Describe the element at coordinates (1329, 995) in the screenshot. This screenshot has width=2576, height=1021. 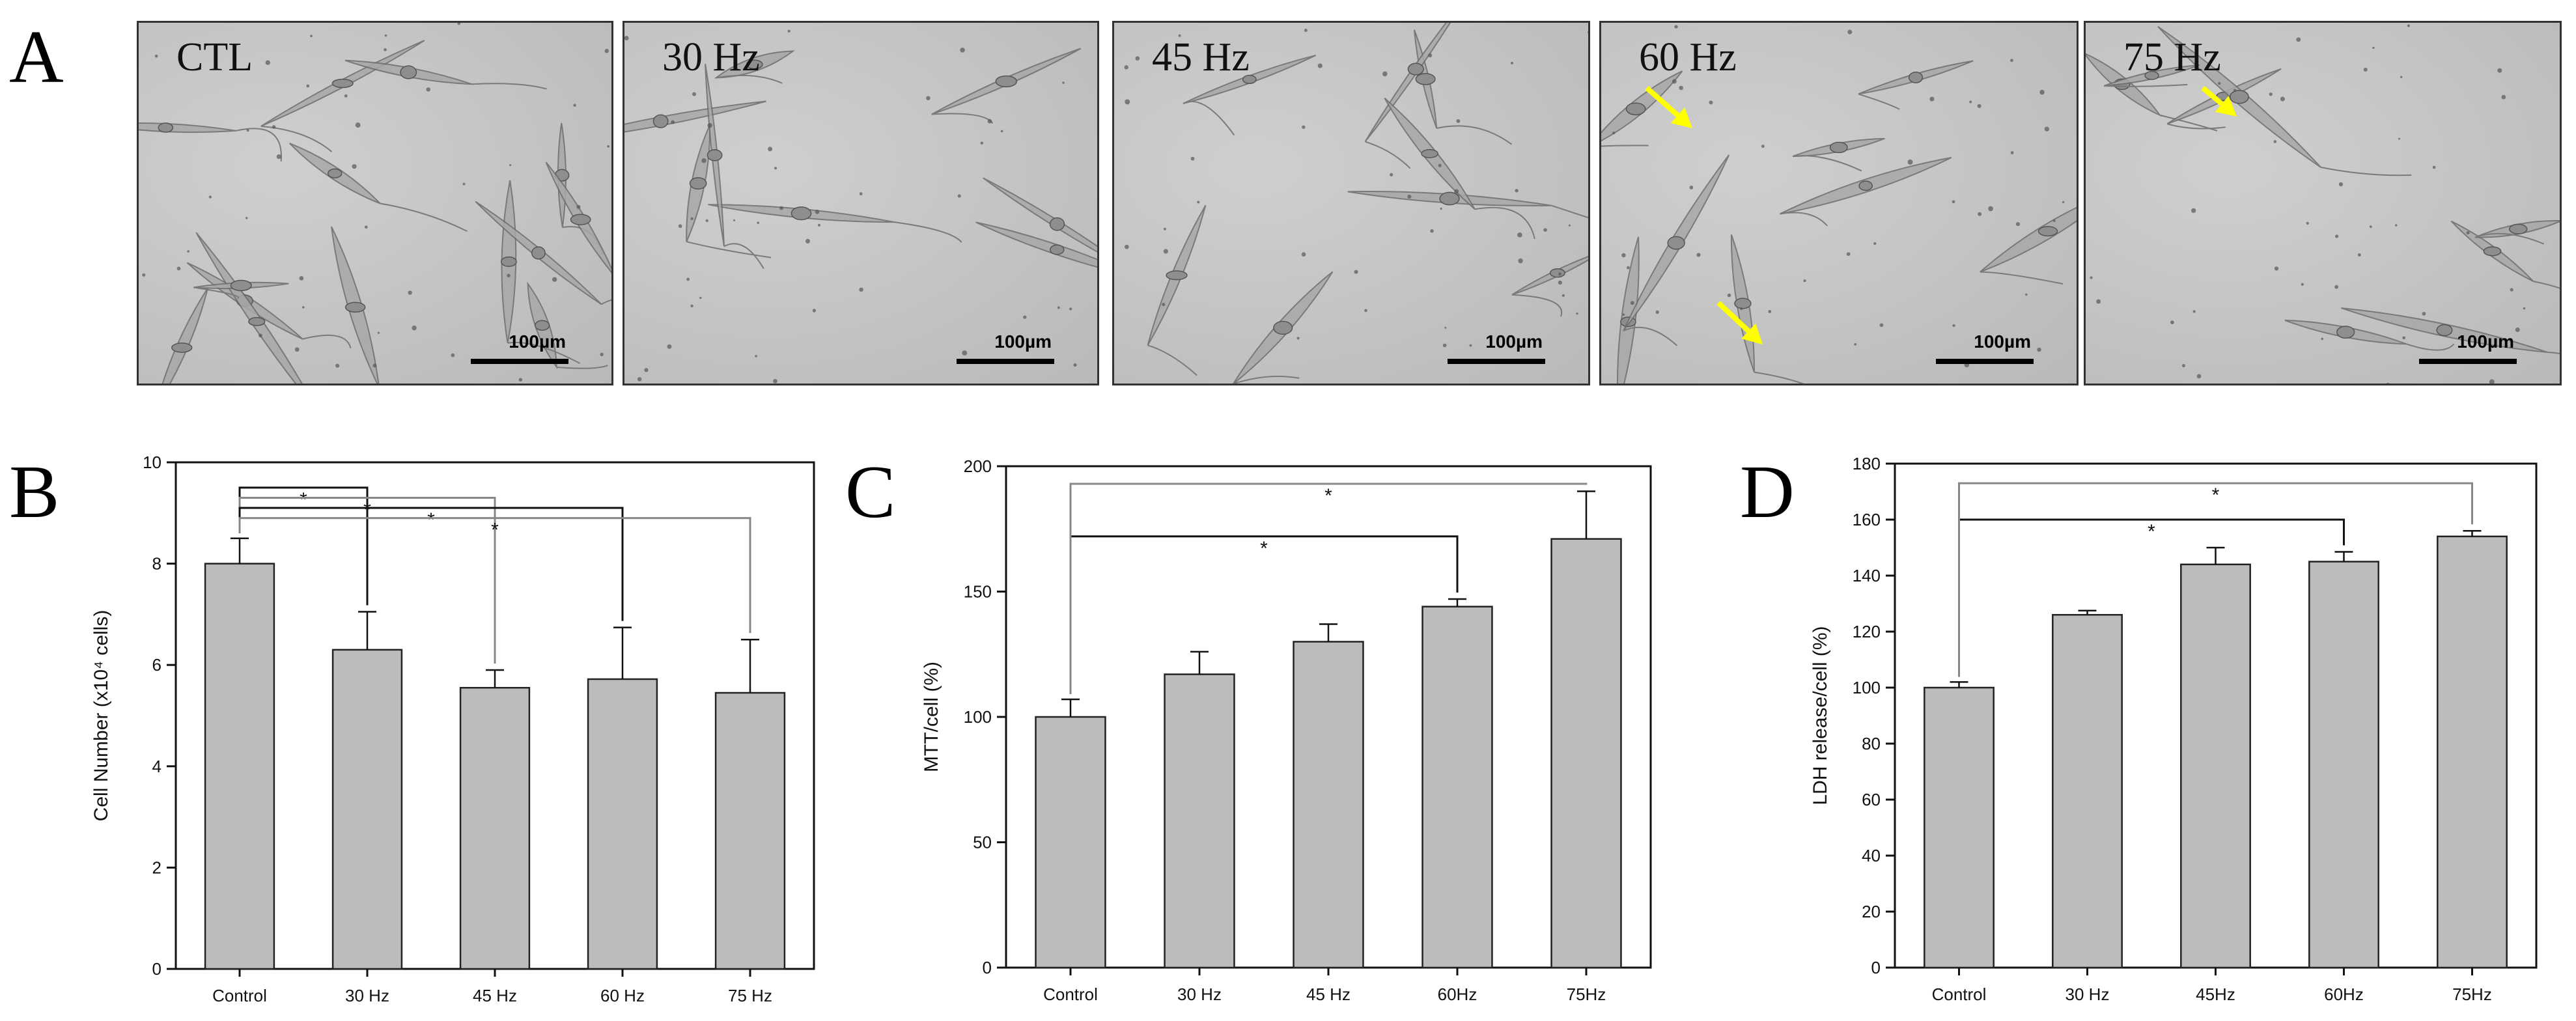
I see `x-tick-label: 45 Hz` at that location.